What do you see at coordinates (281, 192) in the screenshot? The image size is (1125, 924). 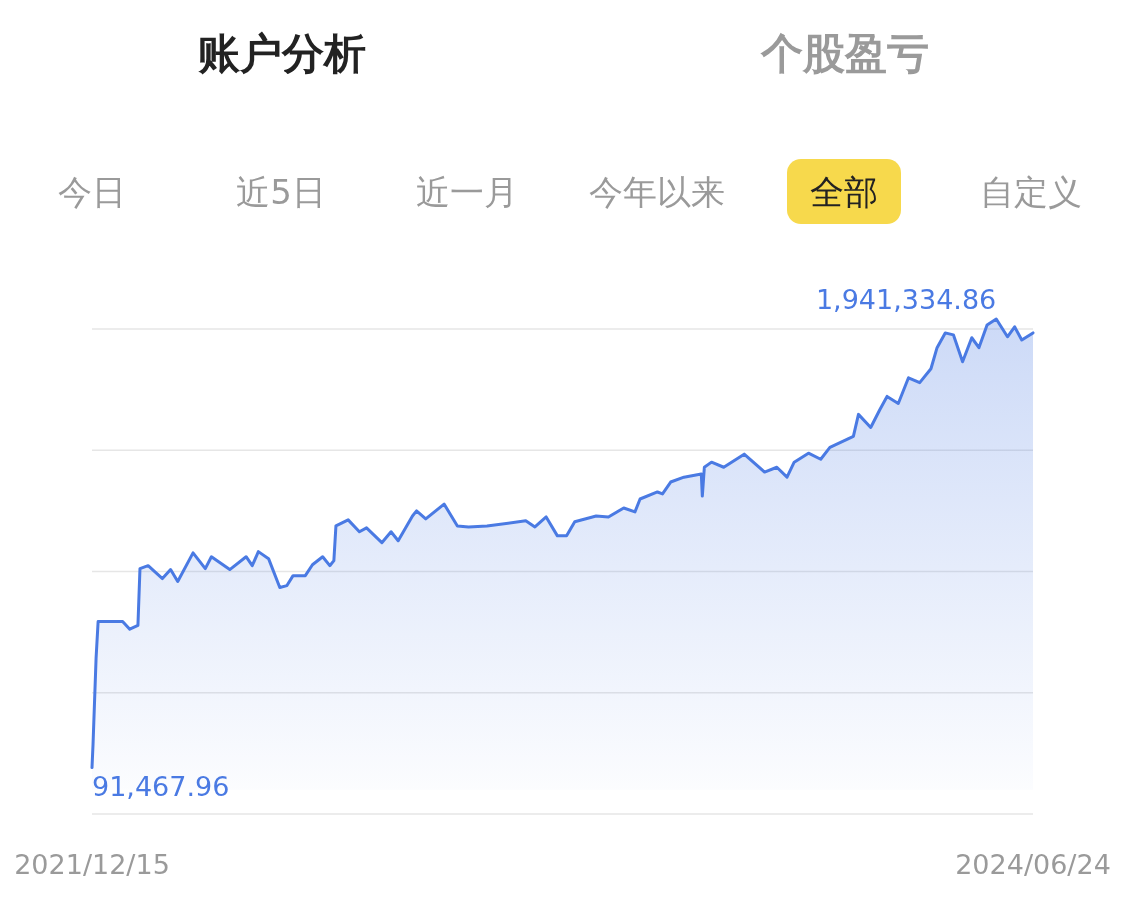 I see `text: 近5日` at bounding box center [281, 192].